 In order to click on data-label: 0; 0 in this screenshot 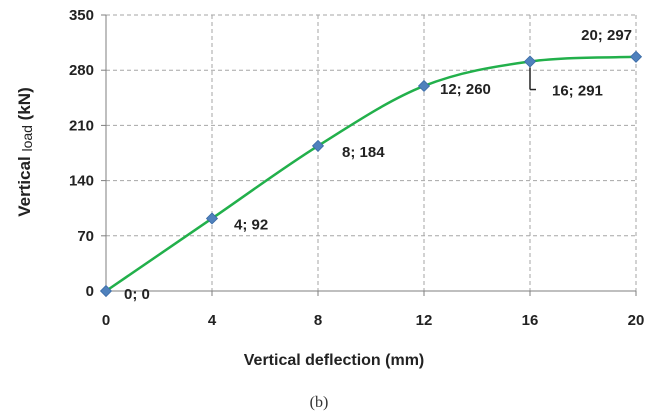, I will do `click(137, 294)`.